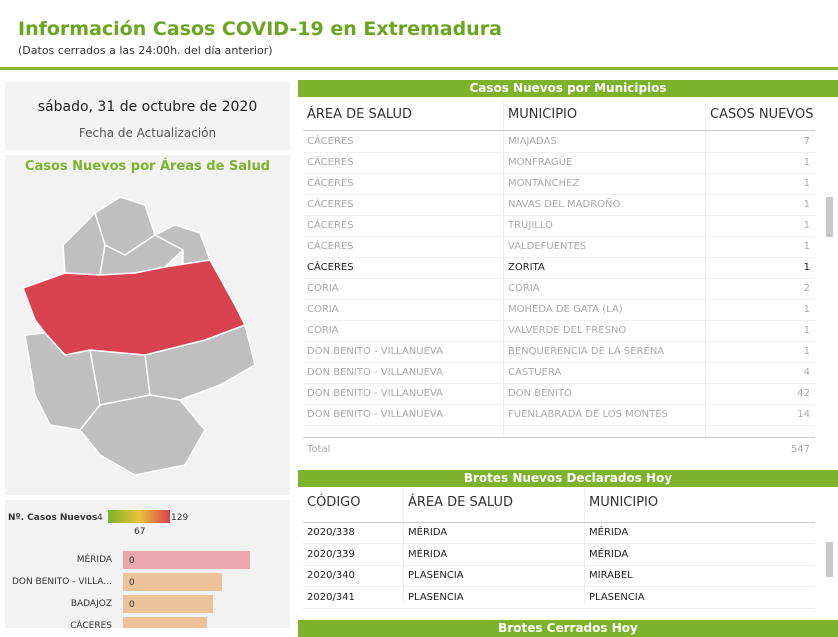 This screenshot has height=637, width=838. Describe the element at coordinates (461, 502) in the screenshot. I see `column-header: ÁREA DE SALUD` at that location.